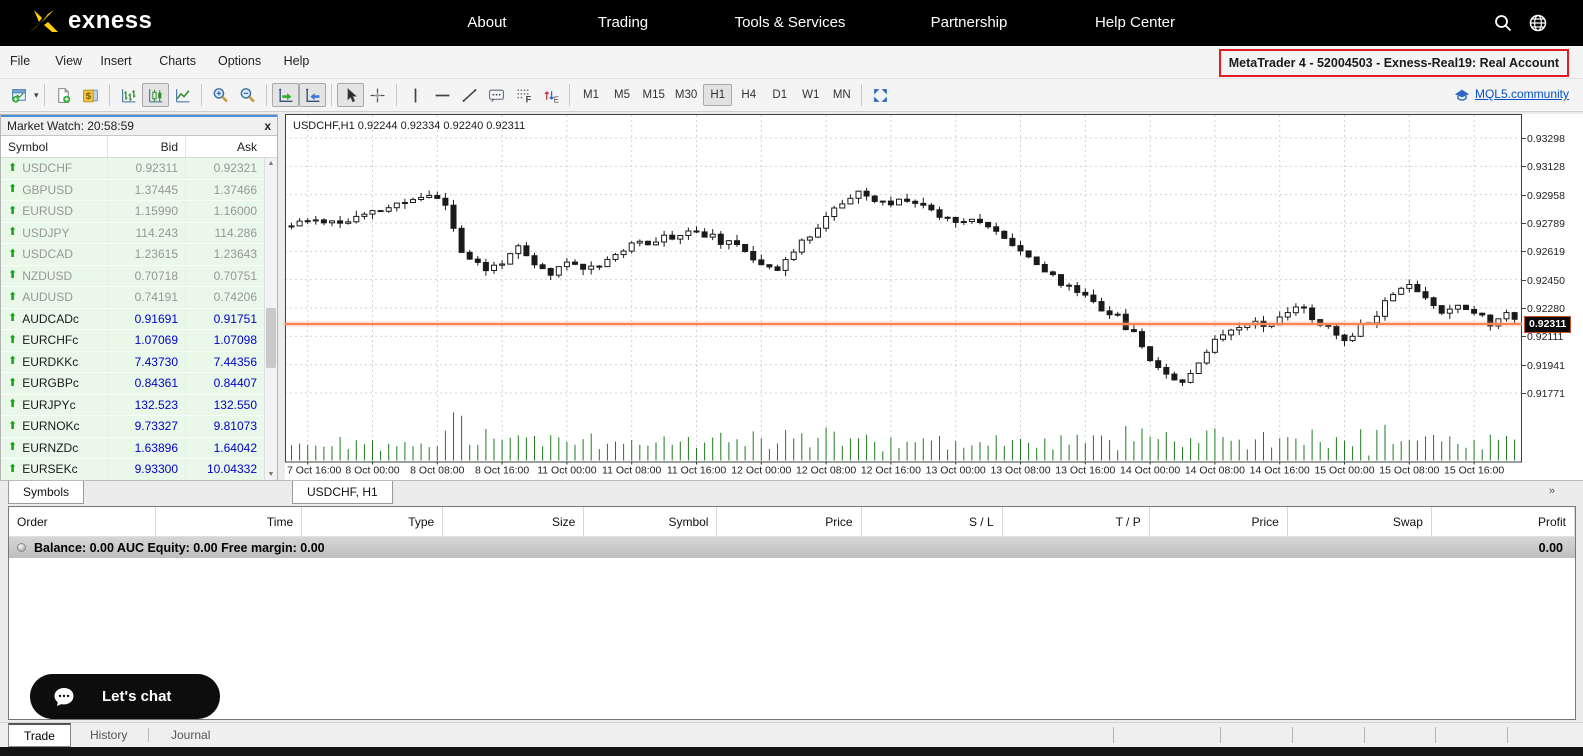 The height and width of the screenshot is (756, 1583). I want to click on text-label-button, so click(496, 95).